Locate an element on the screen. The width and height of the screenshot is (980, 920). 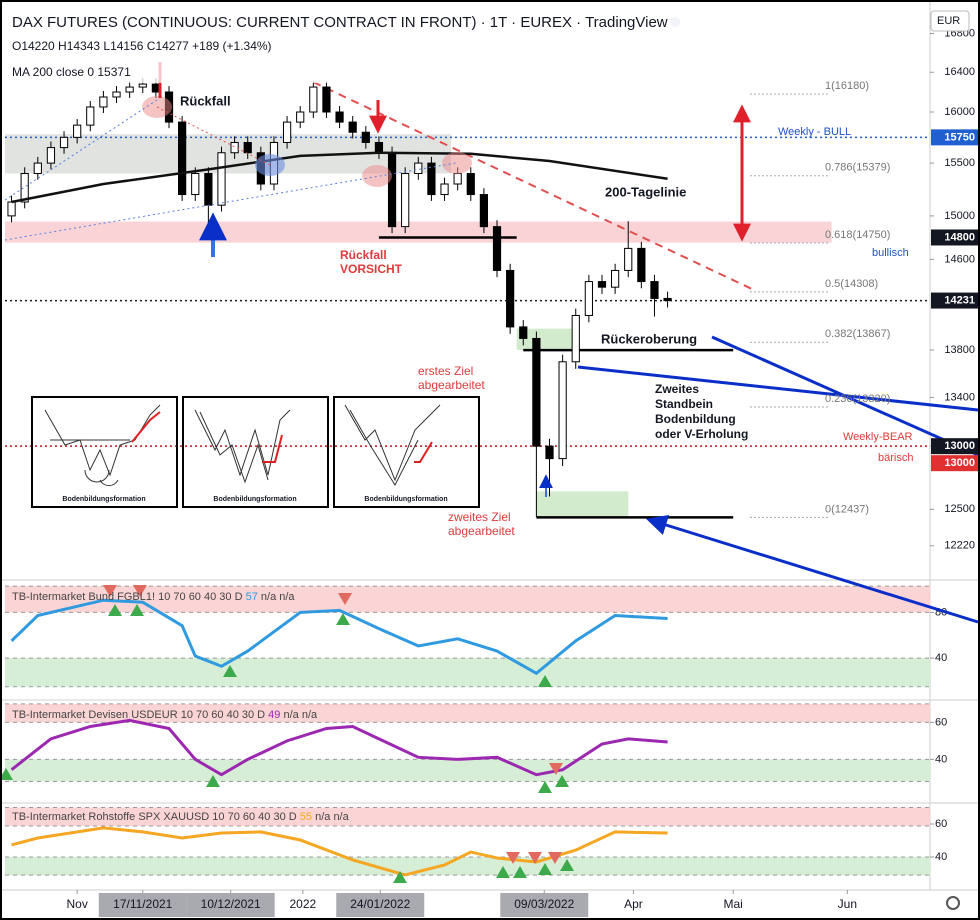
price-label: 14800 is located at coordinates (959, 237).